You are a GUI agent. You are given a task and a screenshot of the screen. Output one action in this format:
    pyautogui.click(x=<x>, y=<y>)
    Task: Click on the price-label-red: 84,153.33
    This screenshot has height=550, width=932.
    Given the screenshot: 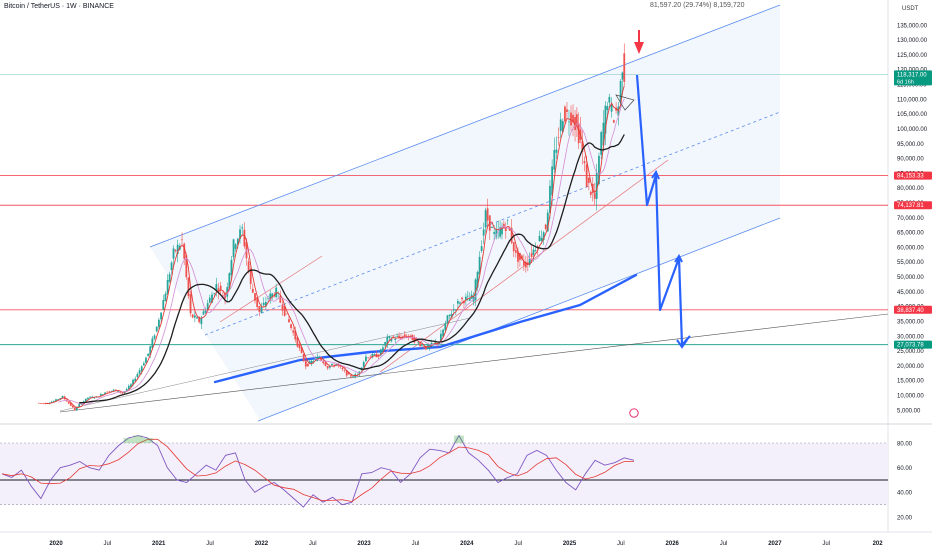 What is the action you would take?
    pyautogui.click(x=913, y=175)
    